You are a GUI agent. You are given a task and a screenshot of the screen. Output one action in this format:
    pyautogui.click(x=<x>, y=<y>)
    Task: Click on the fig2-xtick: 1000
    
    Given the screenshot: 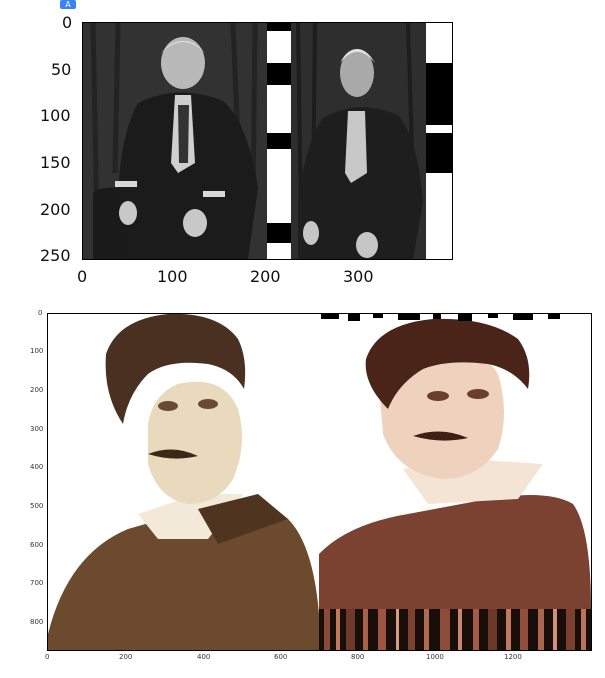 What is the action you would take?
    pyautogui.click(x=435, y=657)
    